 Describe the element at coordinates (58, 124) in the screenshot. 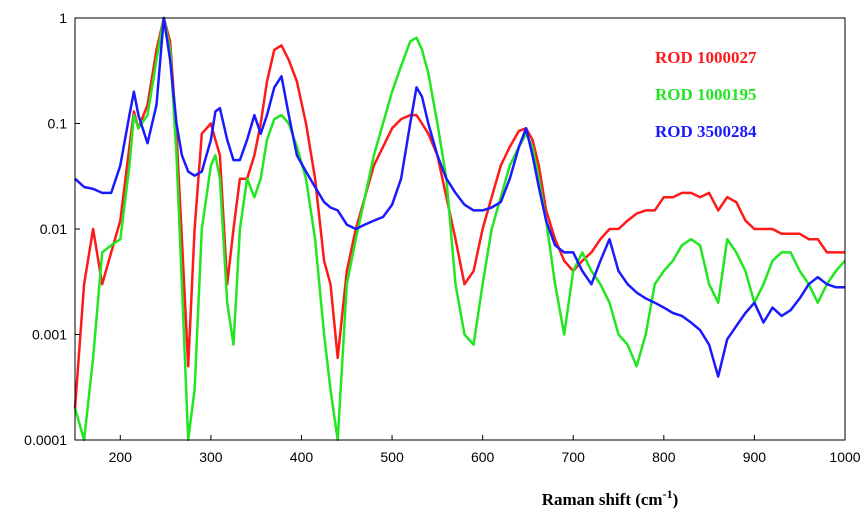

I see `y-tick-label: 0.1` at that location.